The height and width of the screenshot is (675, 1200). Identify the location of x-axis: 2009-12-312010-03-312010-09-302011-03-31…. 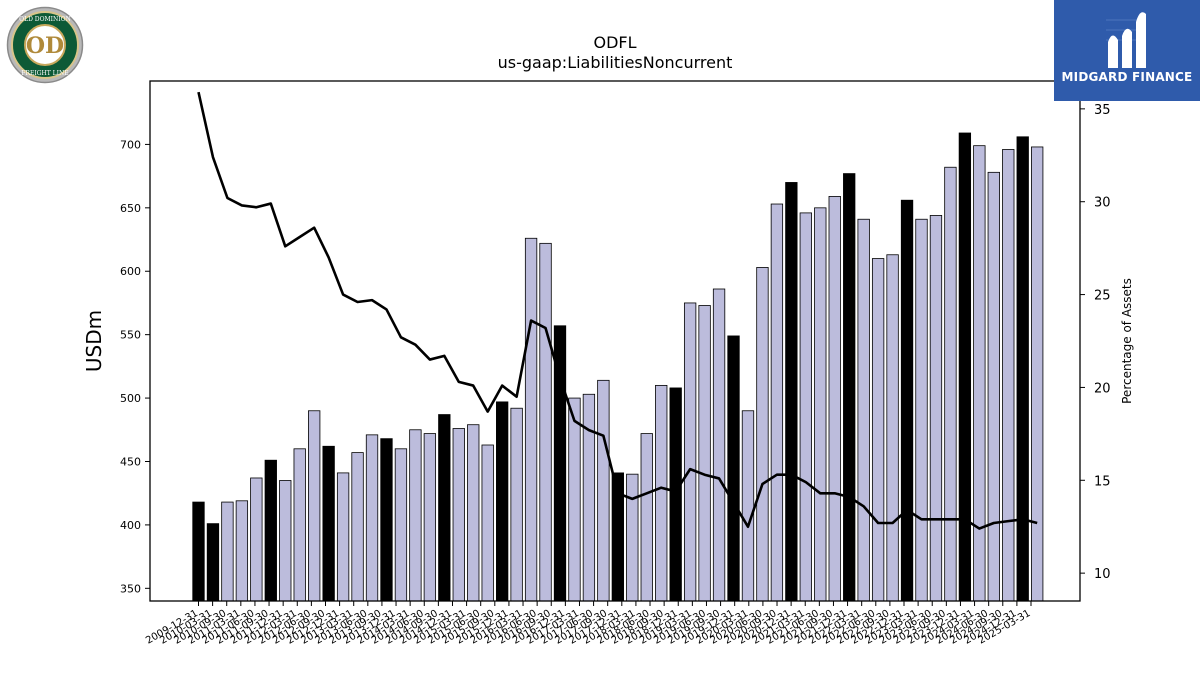
(588, 624).